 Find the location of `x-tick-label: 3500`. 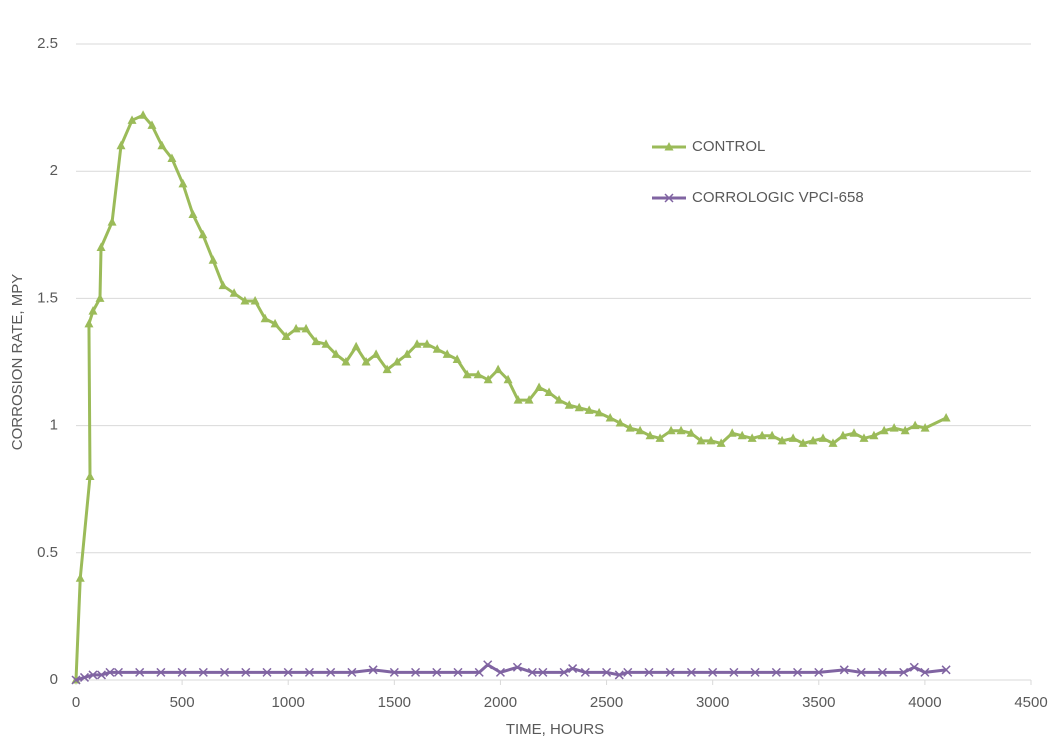

x-tick-label: 3500 is located at coordinates (818, 702).